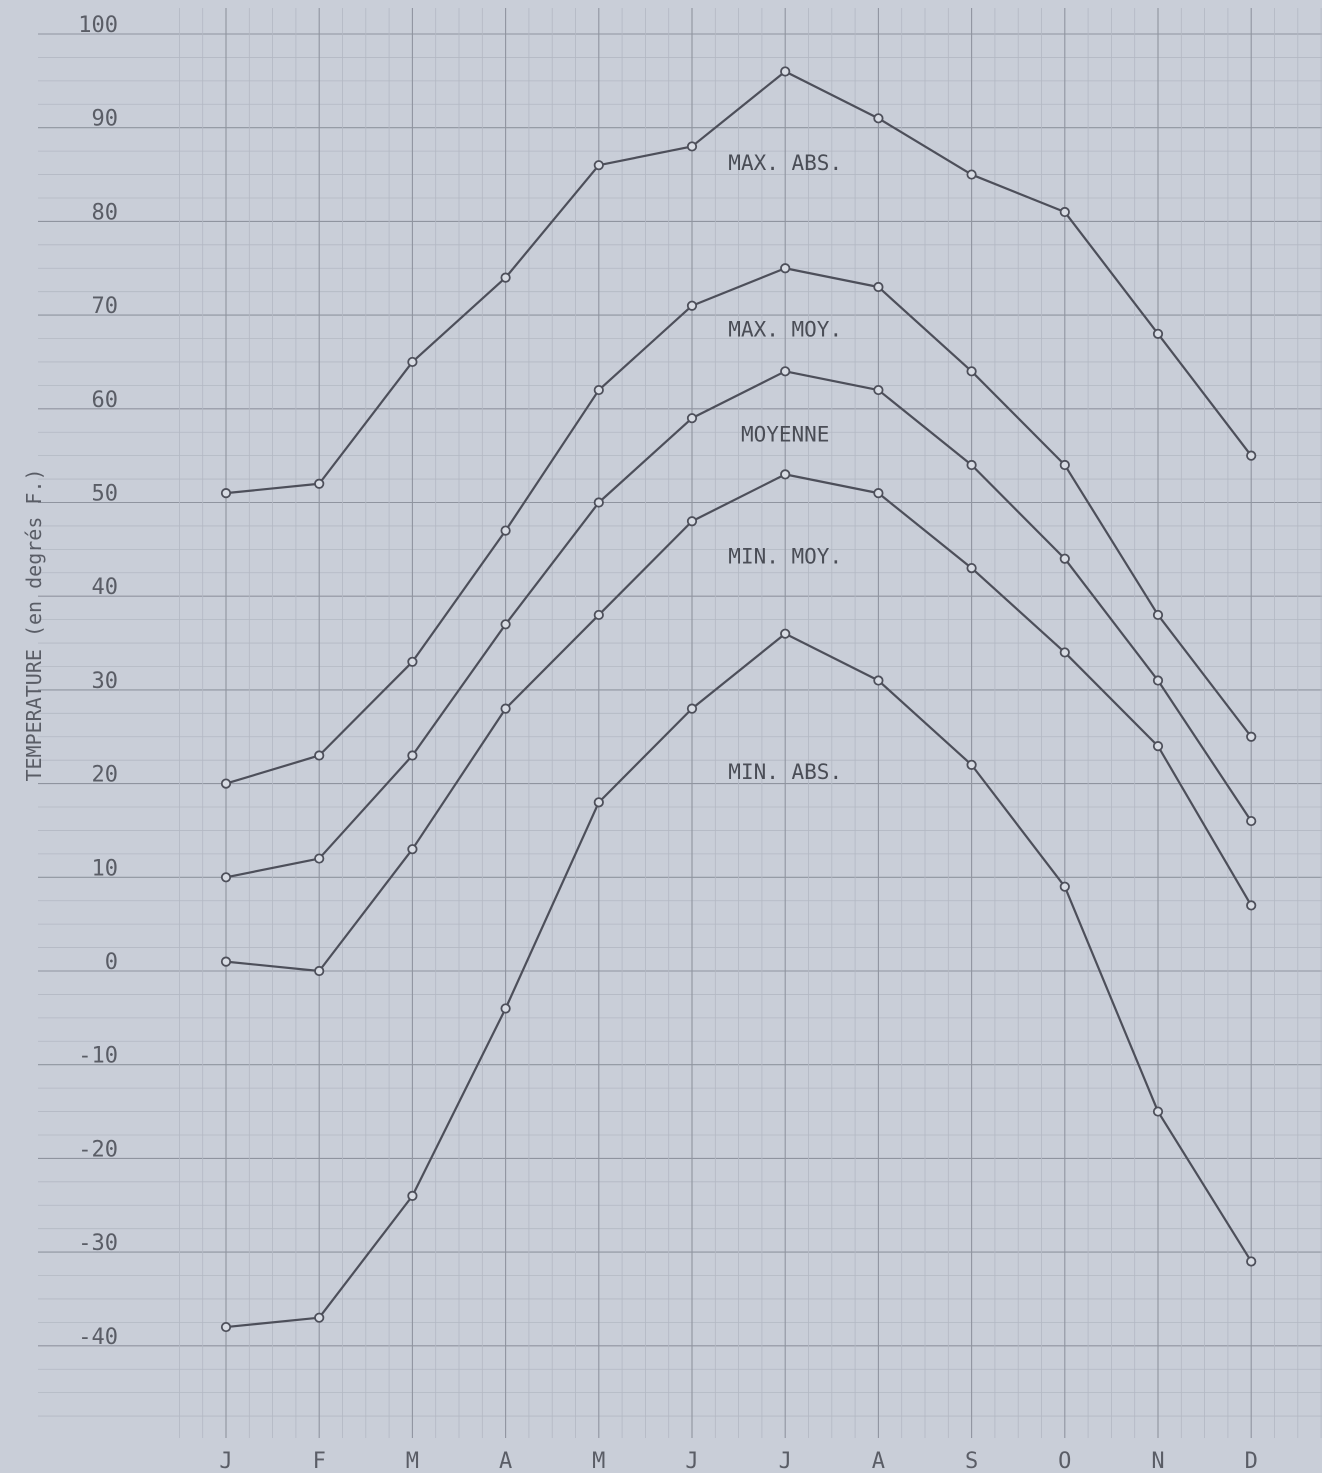  I want to click on y-tick-label: -30, so click(98, 1243).